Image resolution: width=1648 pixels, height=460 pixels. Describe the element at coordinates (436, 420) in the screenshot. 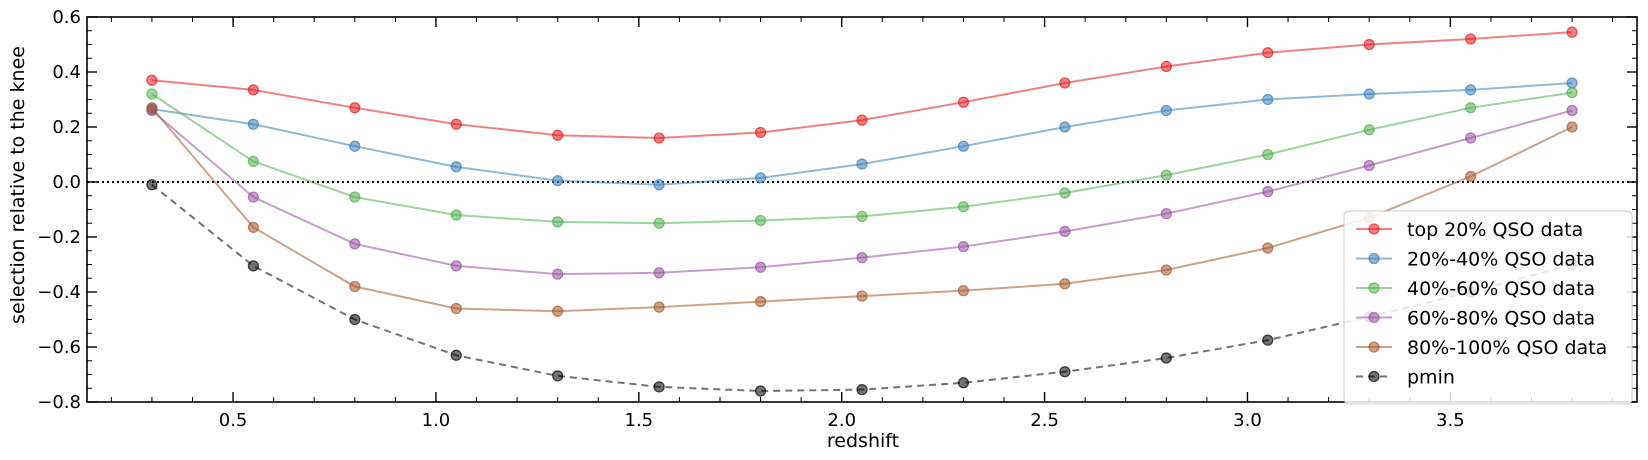

I see `x-tick-label: 1.0` at that location.